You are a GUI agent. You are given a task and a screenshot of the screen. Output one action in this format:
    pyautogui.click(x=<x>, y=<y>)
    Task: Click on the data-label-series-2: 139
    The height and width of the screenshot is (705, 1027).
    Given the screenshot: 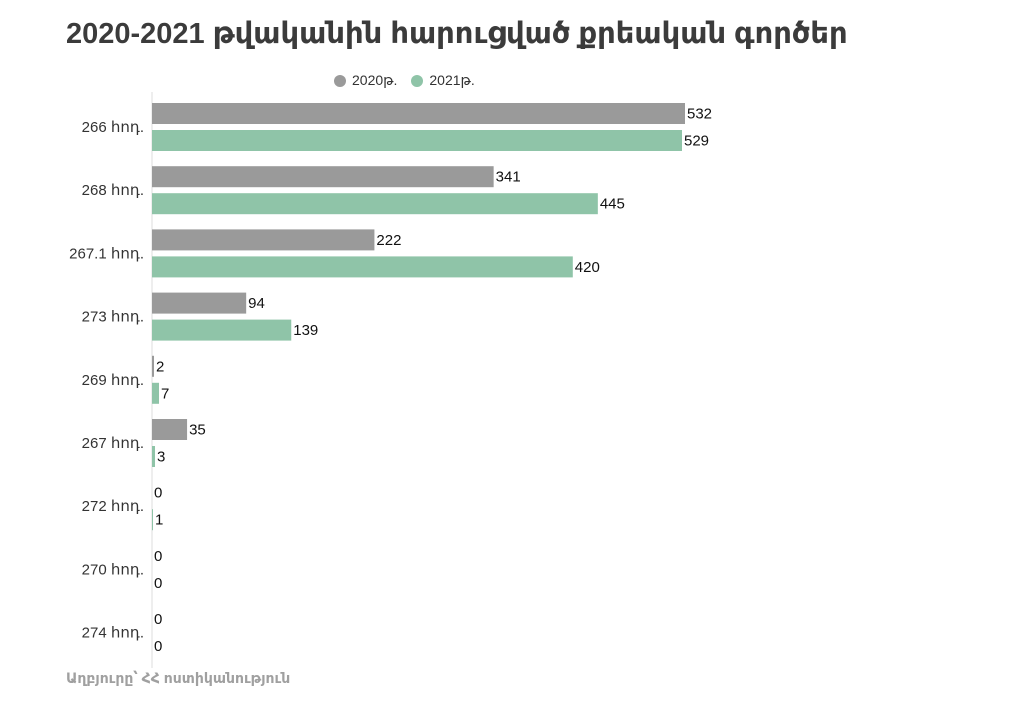 What is the action you would take?
    pyautogui.click(x=305, y=330)
    